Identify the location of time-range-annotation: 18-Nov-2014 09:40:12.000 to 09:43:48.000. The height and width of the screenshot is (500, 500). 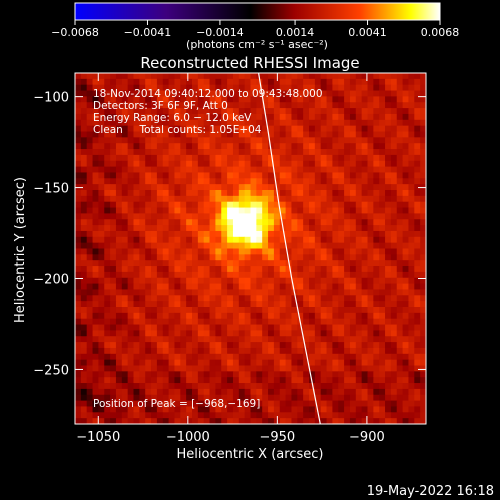
(208, 94).